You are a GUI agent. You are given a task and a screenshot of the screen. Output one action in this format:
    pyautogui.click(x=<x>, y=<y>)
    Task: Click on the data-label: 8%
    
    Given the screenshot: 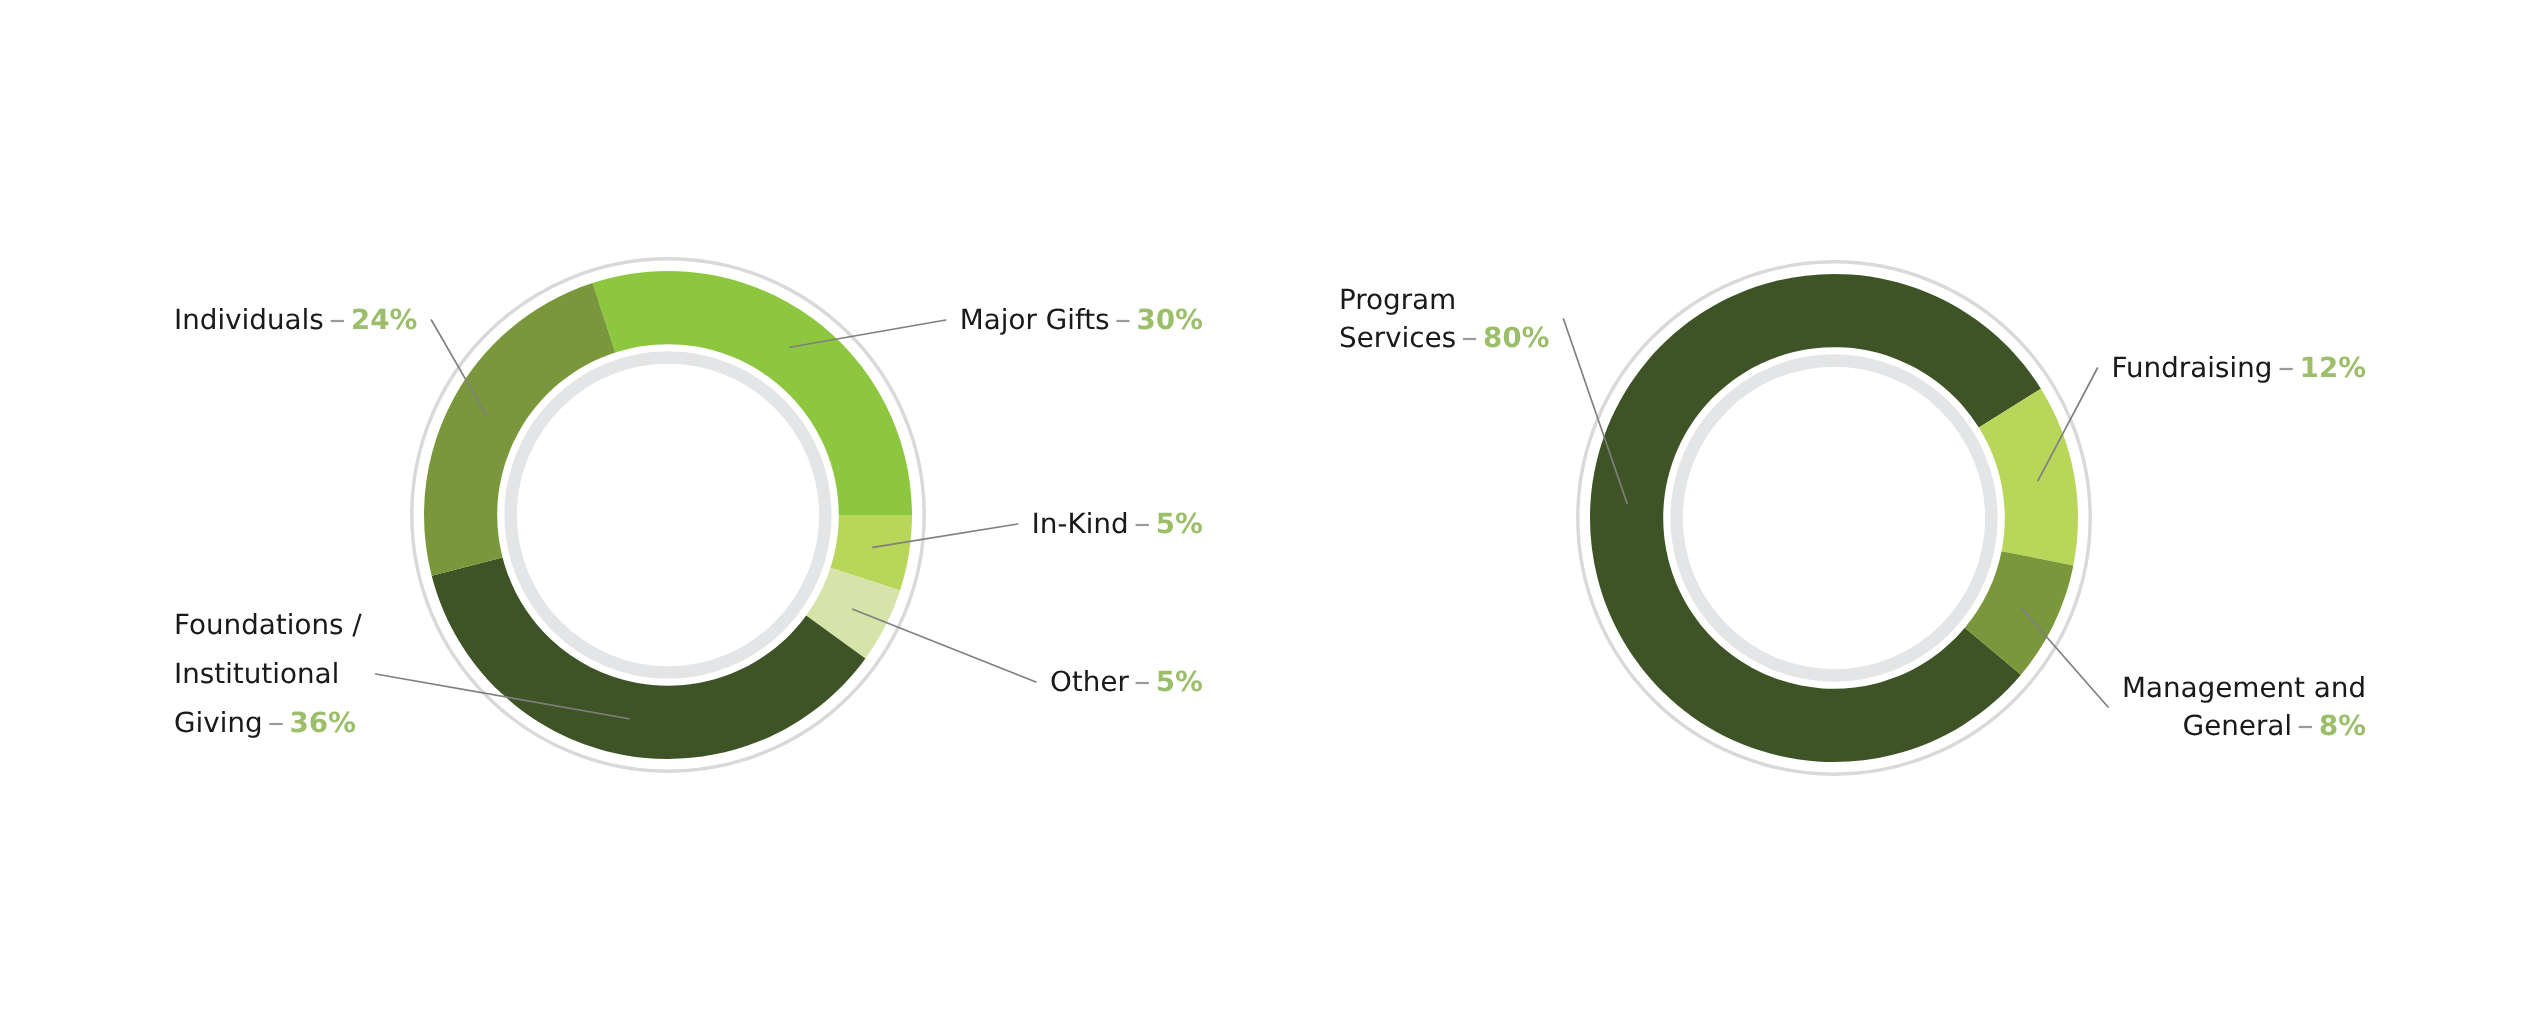 What is the action you would take?
    pyautogui.click(x=2343, y=725)
    